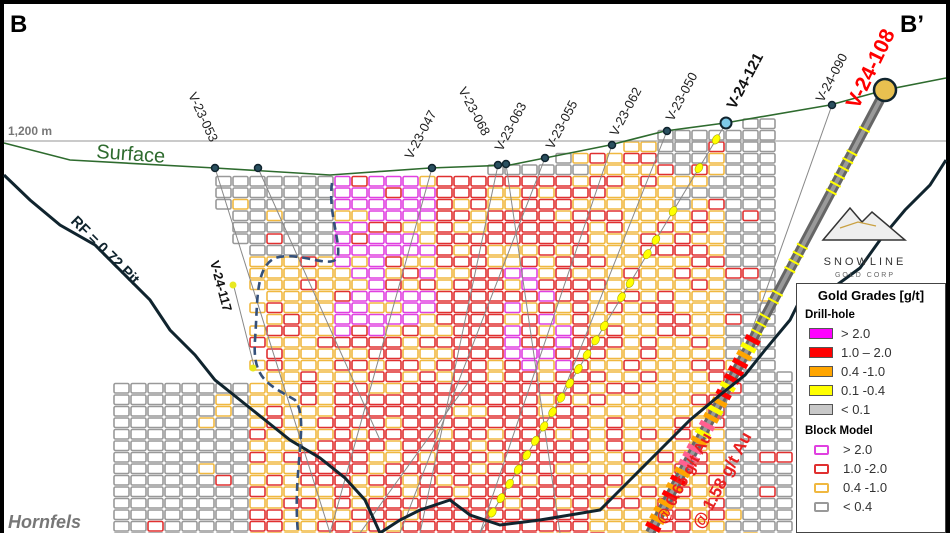  Describe the element at coordinates (877, 487) in the screenshot. I see `legend-block-item: 0.4 -1.0` at that location.